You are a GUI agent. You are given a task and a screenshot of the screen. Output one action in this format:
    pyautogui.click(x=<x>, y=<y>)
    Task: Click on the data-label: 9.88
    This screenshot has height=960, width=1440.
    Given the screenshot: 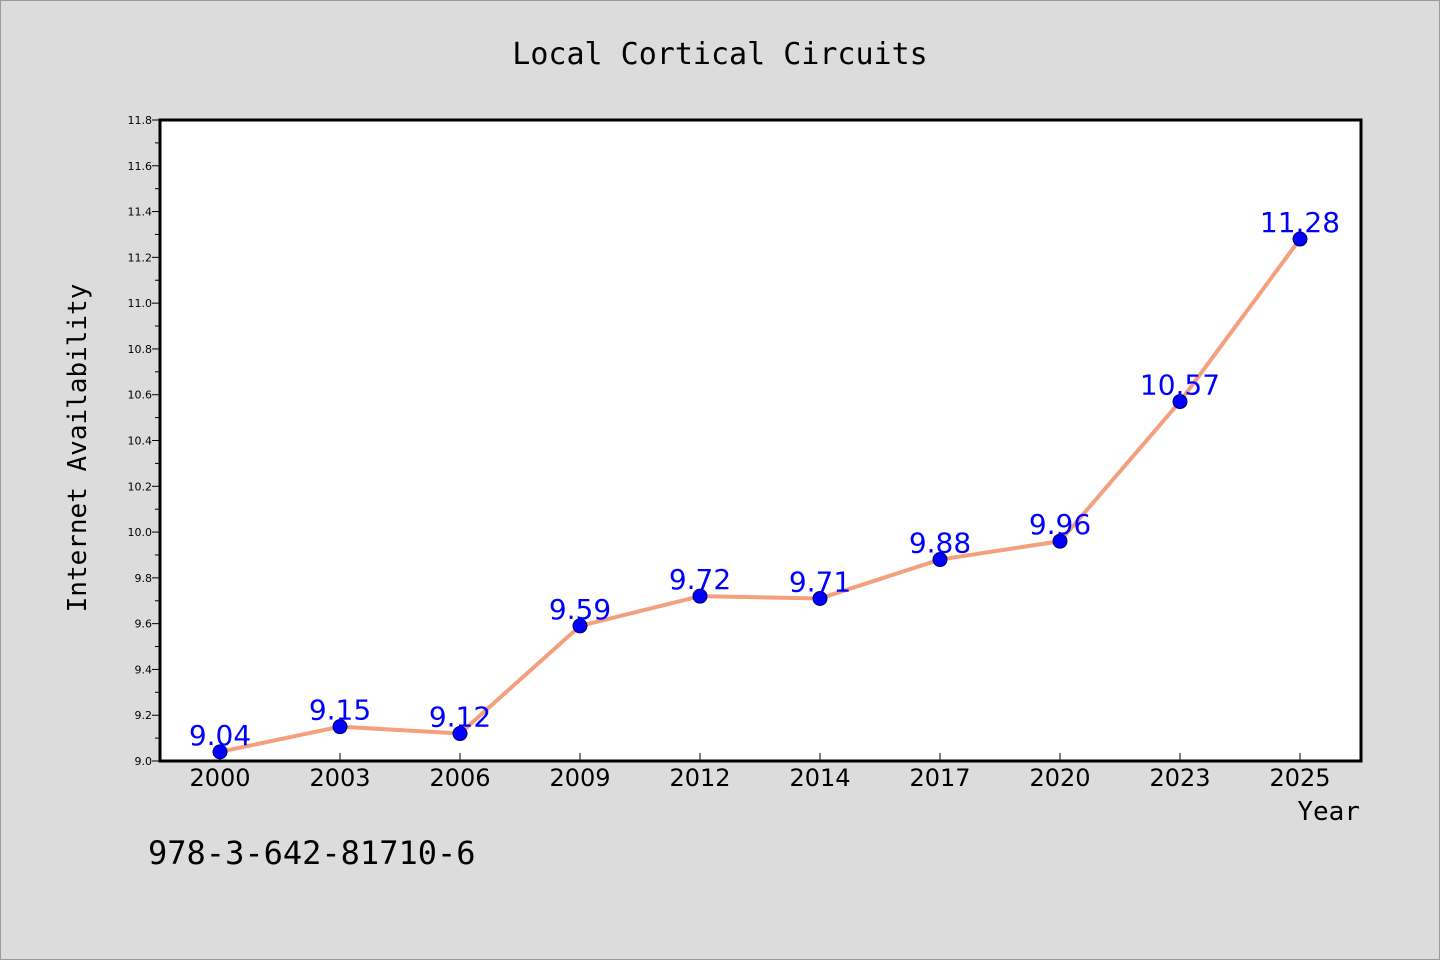 What is the action you would take?
    pyautogui.click(x=940, y=543)
    